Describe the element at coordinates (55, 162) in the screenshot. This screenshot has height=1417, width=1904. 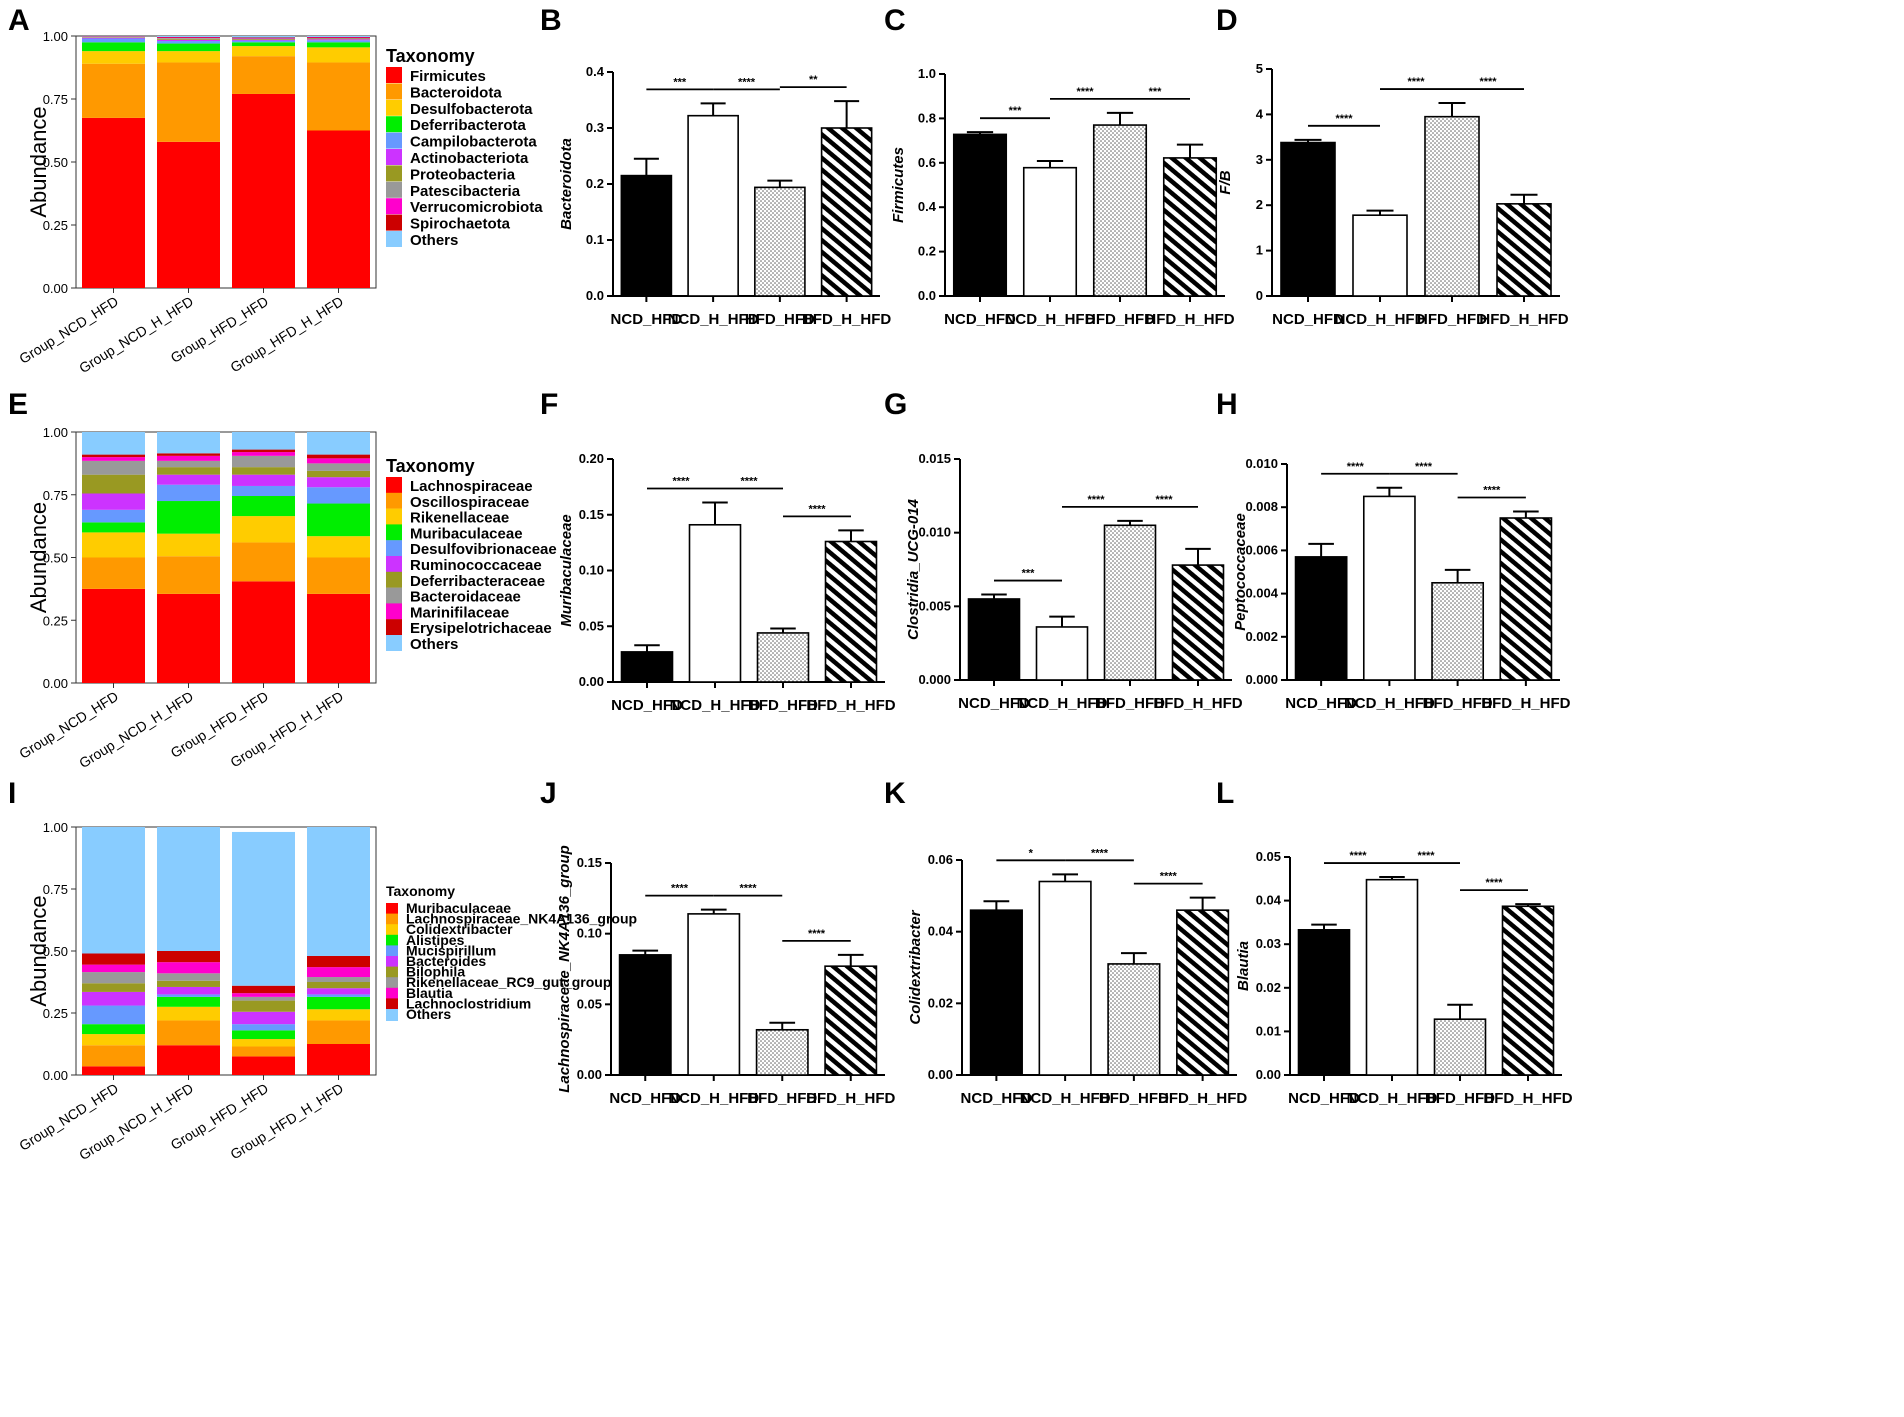
I see `y-tick-label: 0.50` at that location.